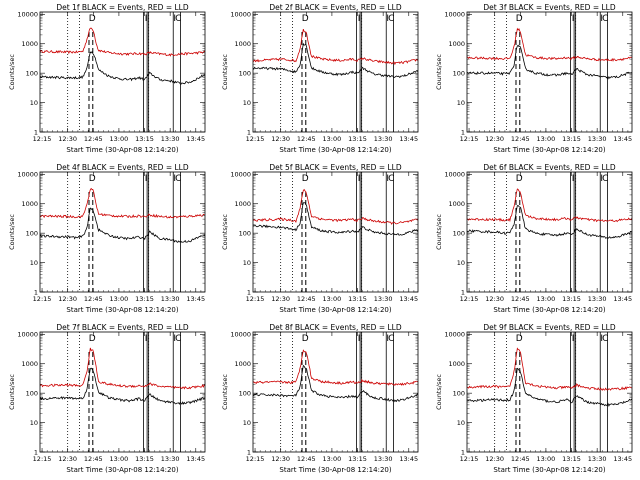  What do you see at coordinates (122, 7) in the screenshot?
I see `panel-title: Det 1f BLACK = Events, RED = LLD` at bounding box center [122, 7].